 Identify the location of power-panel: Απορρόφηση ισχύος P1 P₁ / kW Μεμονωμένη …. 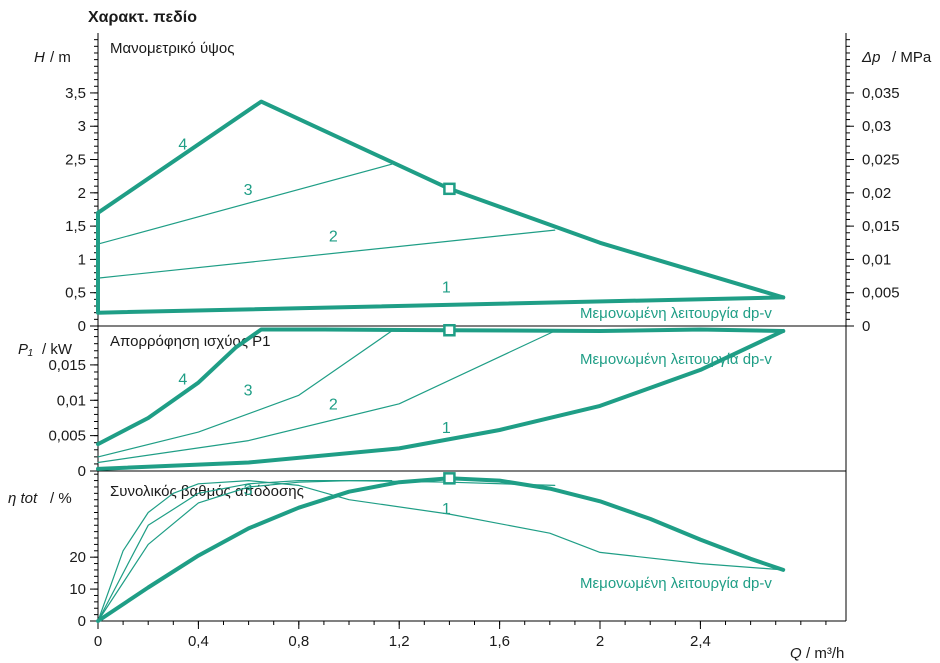
(395, 350).